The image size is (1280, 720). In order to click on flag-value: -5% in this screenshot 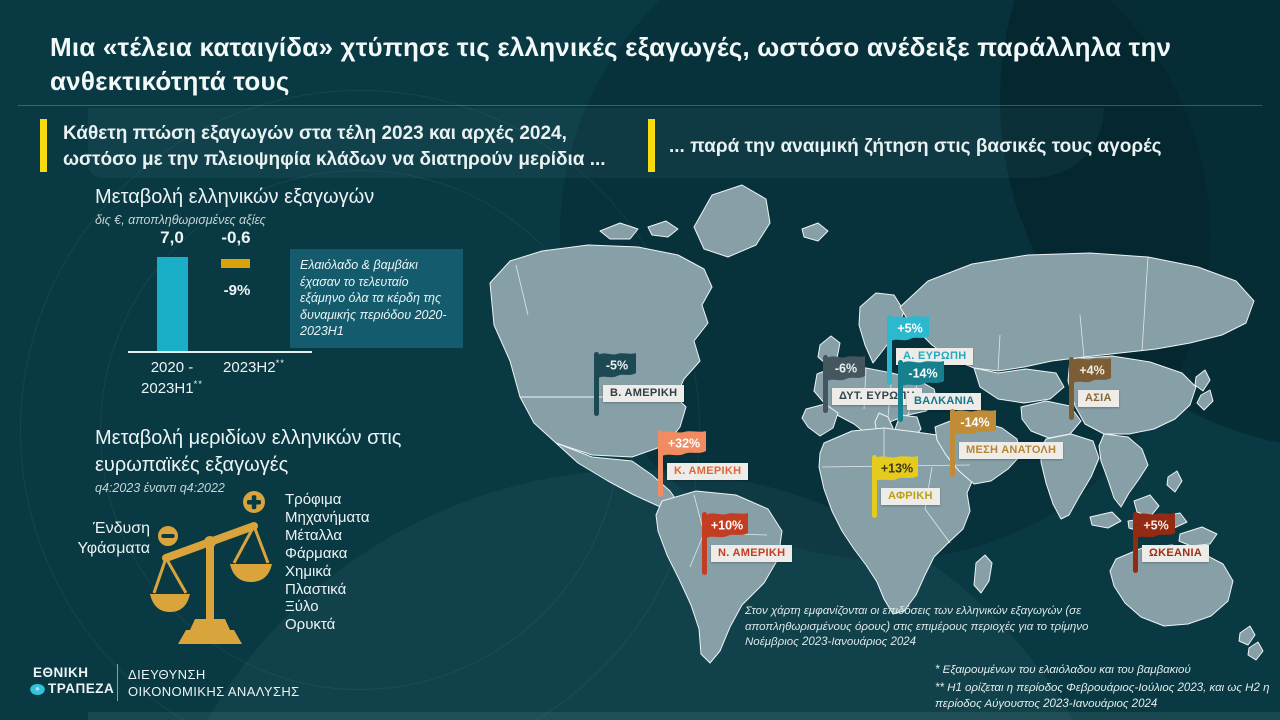, I will do `click(617, 366)`.